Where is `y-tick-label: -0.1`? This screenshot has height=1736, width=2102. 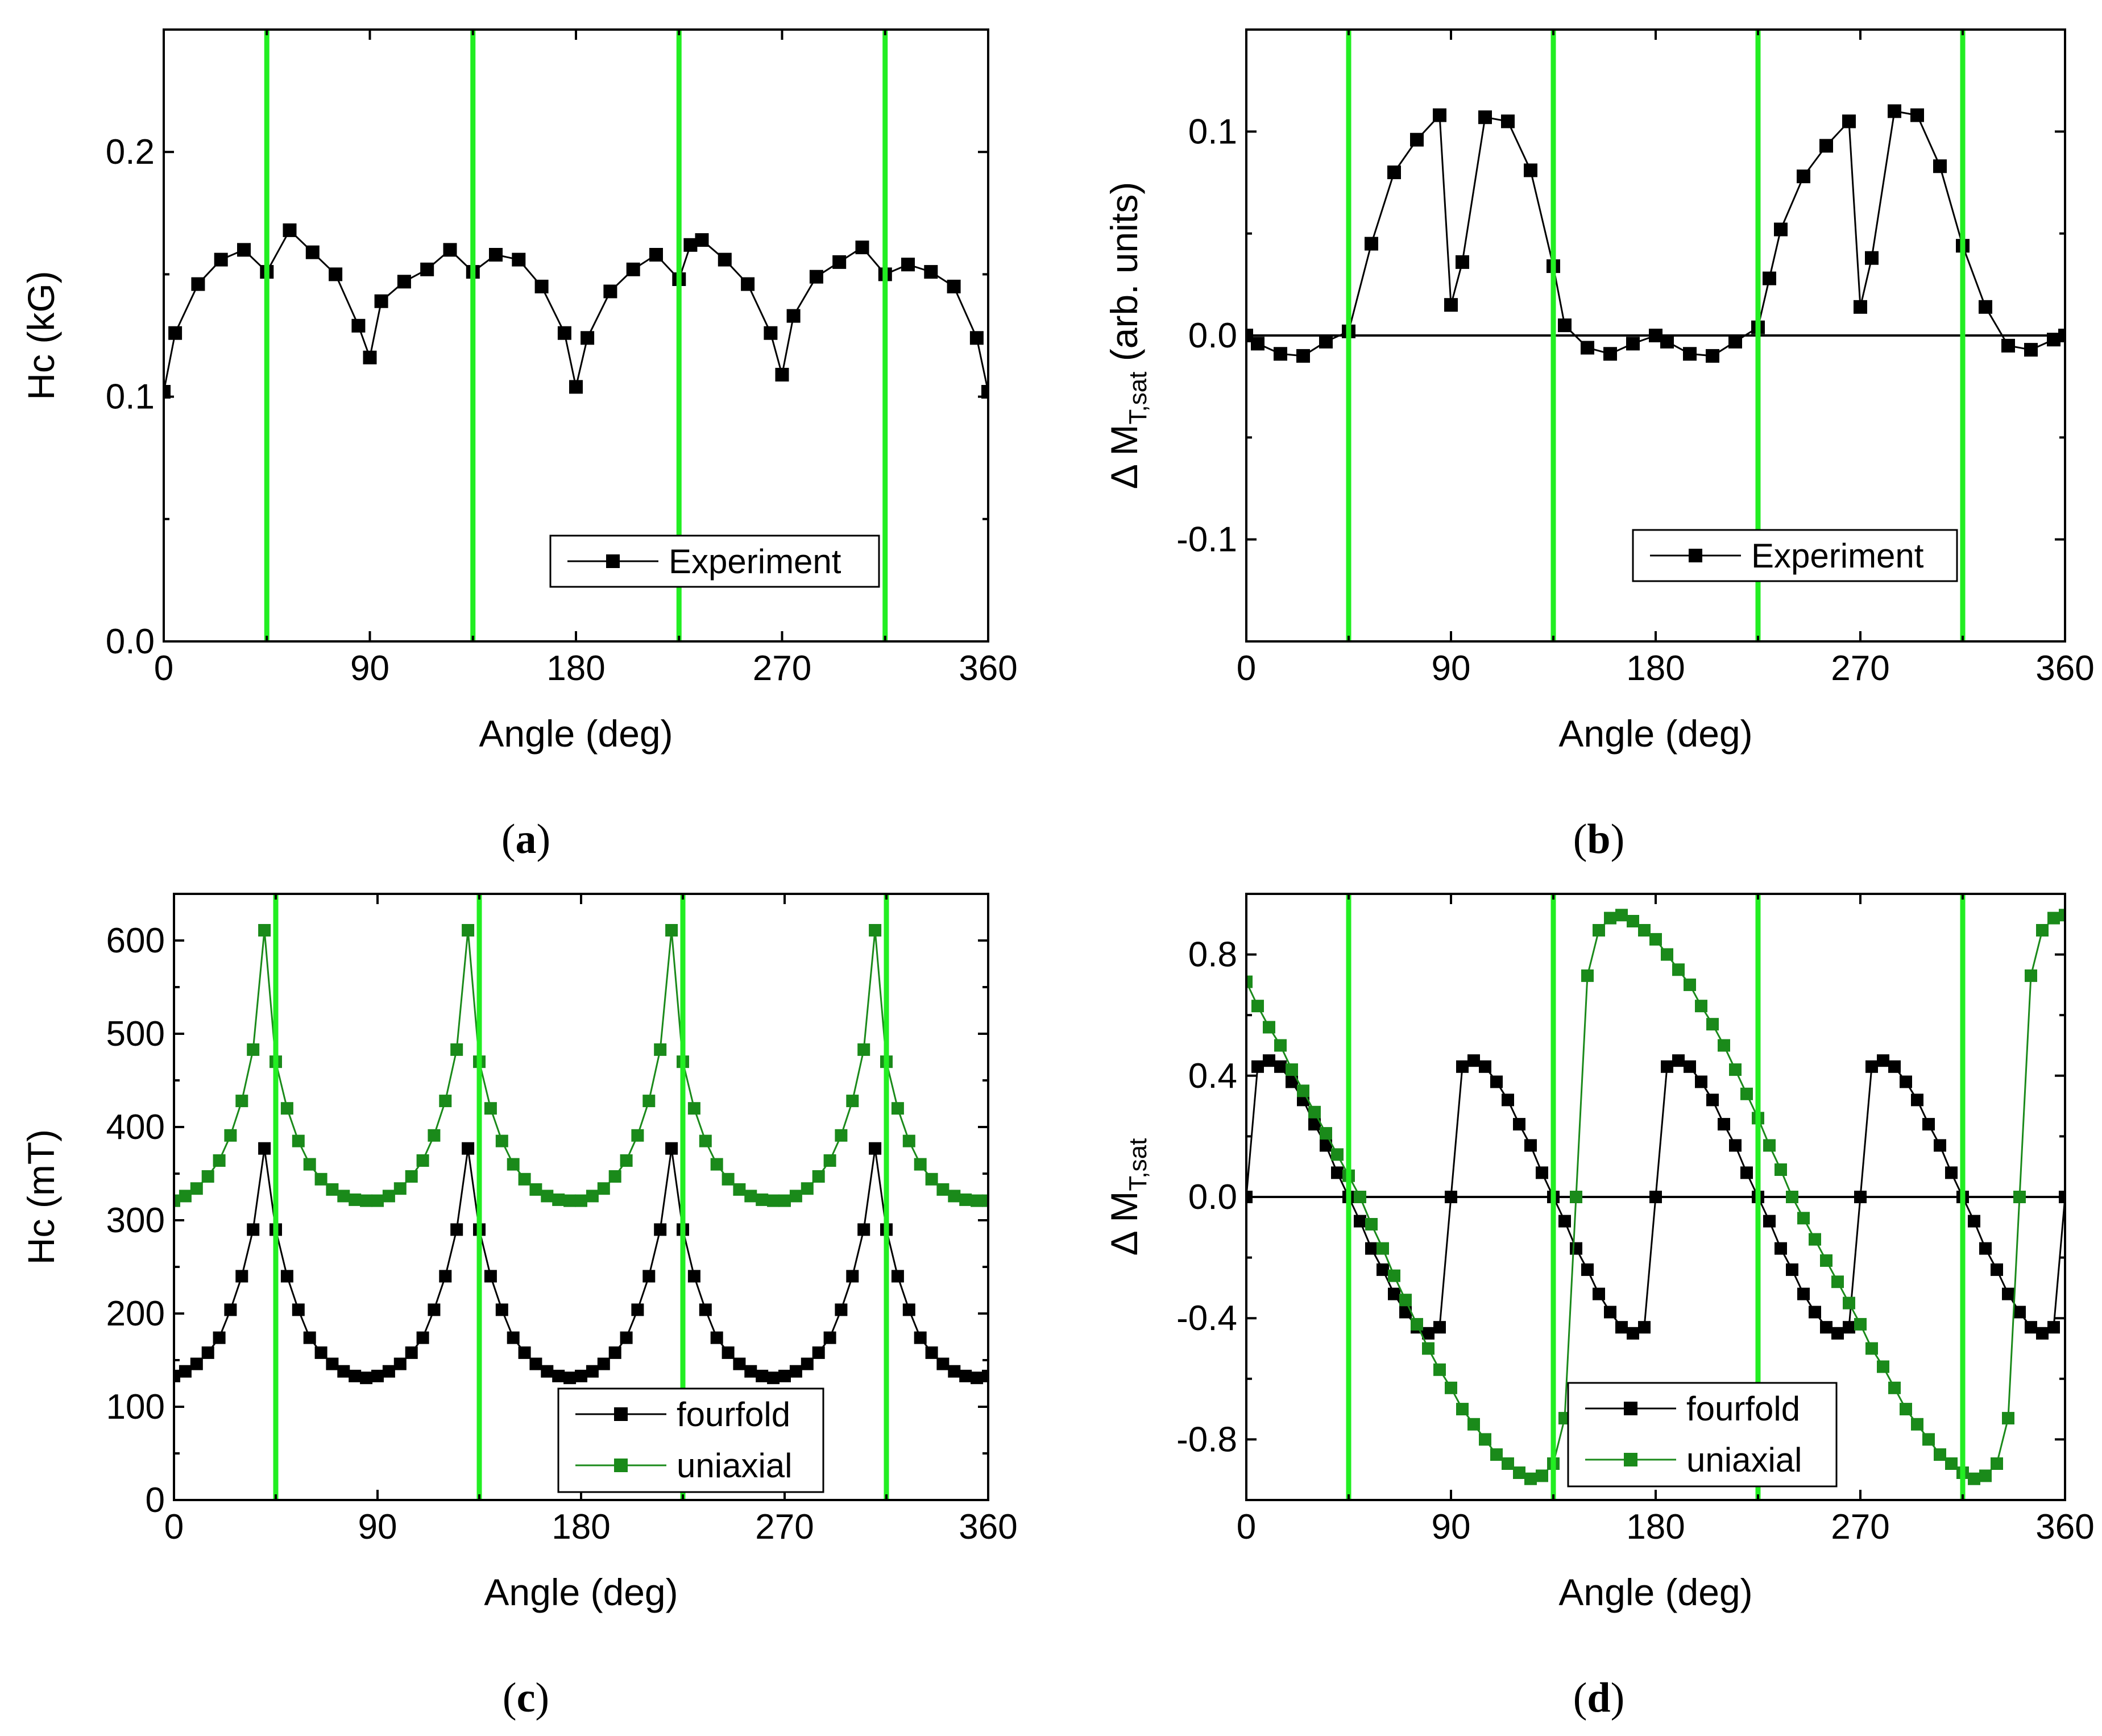 y-tick-label: -0.1 is located at coordinates (1206, 540).